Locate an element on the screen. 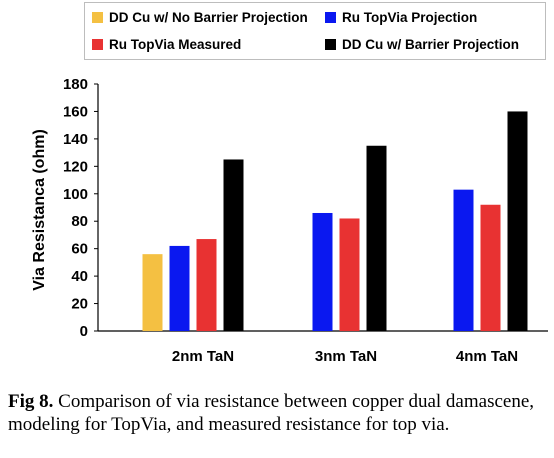 The width and height of the screenshot is (554, 458). legend-label: Ru TopVia Measured is located at coordinates (175, 44).